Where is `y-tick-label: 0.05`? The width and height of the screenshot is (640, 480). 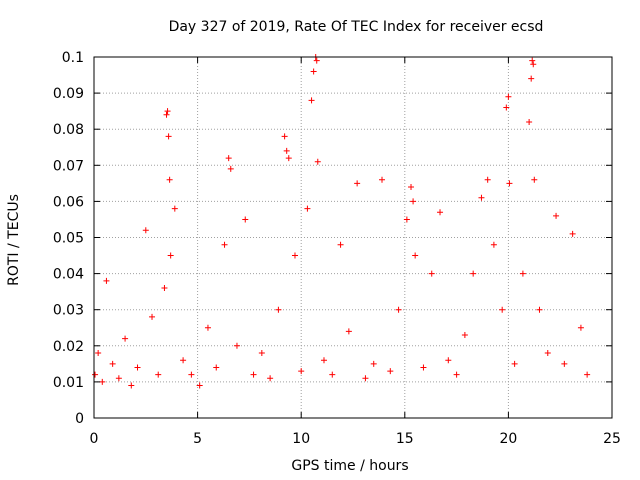 y-tick-label: 0.05 is located at coordinates (68, 239).